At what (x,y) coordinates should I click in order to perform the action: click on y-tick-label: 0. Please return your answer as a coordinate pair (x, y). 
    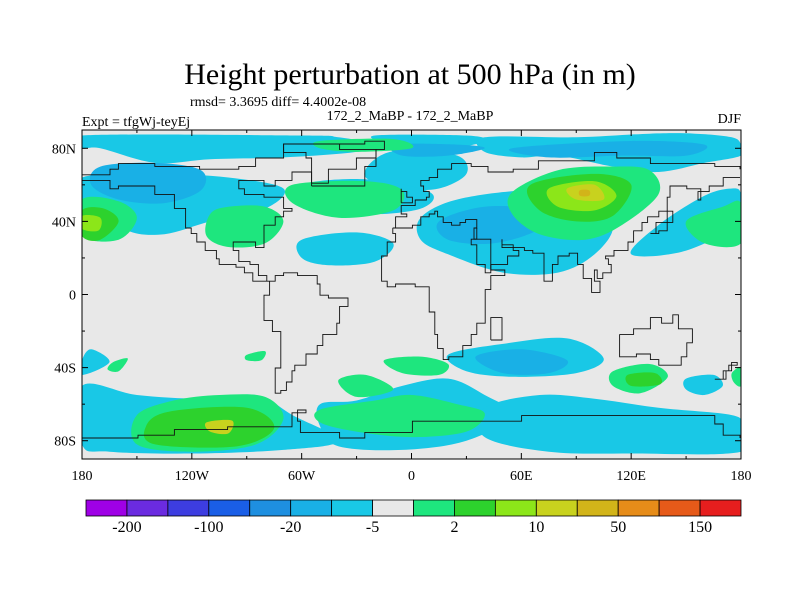
    Looking at the image, I should click on (72, 296).